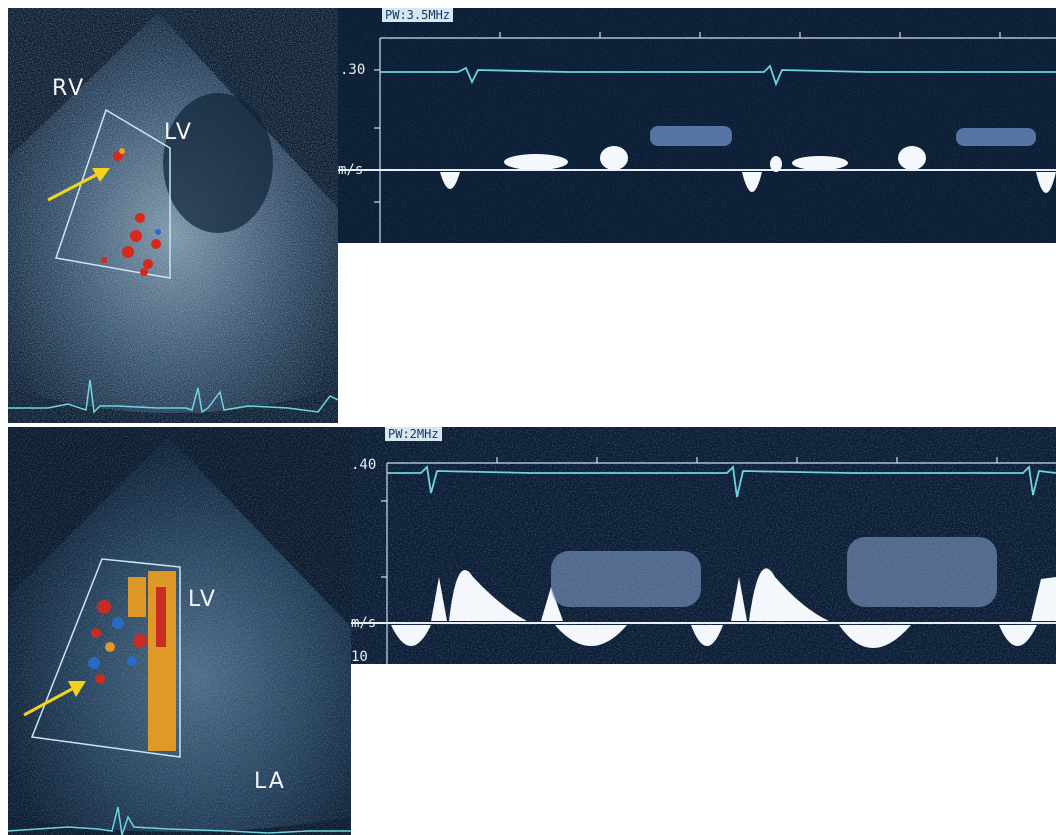 The width and height of the screenshot is (1056, 835). What do you see at coordinates (715, 159) in the screenshot?
I see `doppler-waves-top` at bounding box center [715, 159].